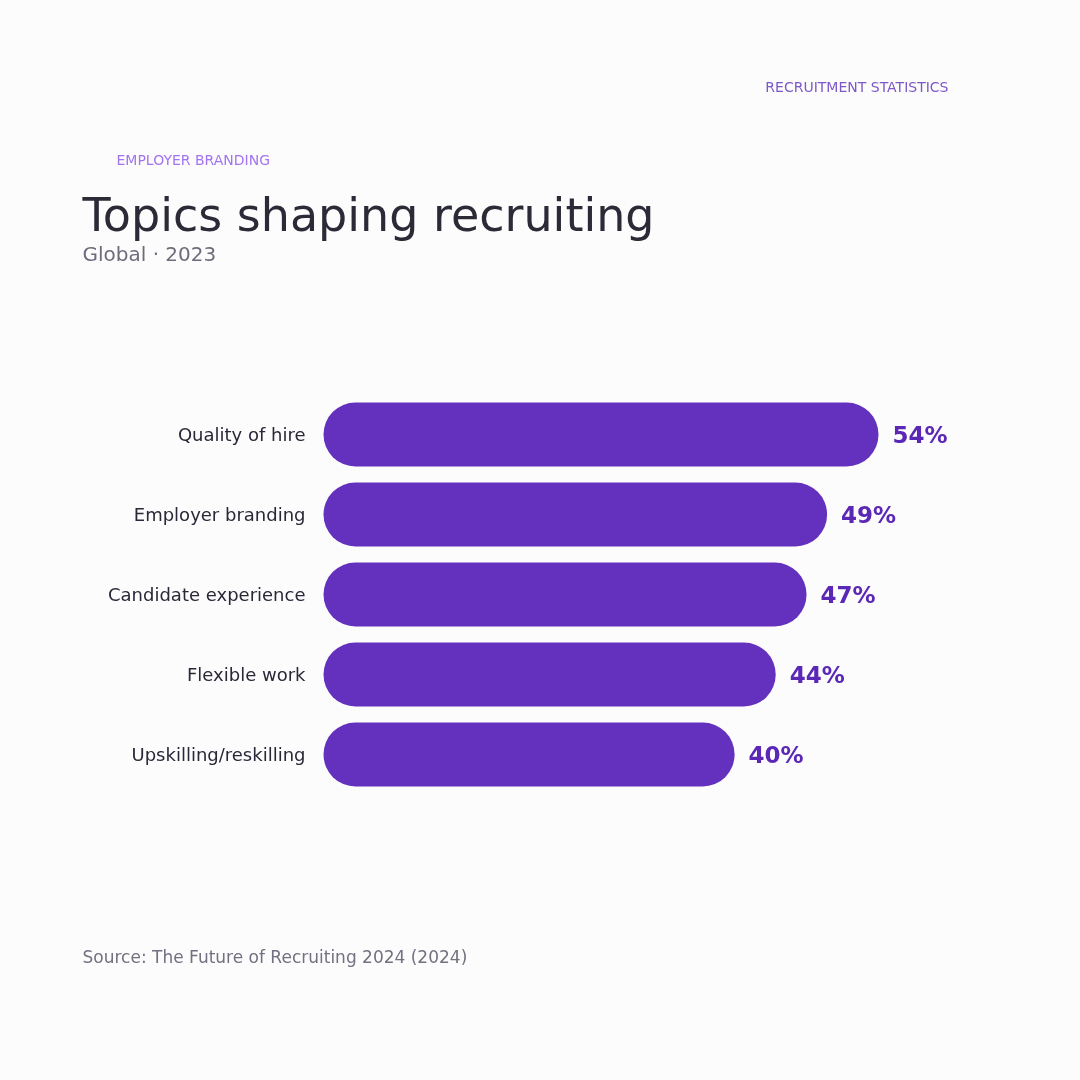 The image size is (1080, 1080). Describe the element at coordinates (368, 214) in the screenshot. I see `chart-title: Topics shaping recruiting` at that location.